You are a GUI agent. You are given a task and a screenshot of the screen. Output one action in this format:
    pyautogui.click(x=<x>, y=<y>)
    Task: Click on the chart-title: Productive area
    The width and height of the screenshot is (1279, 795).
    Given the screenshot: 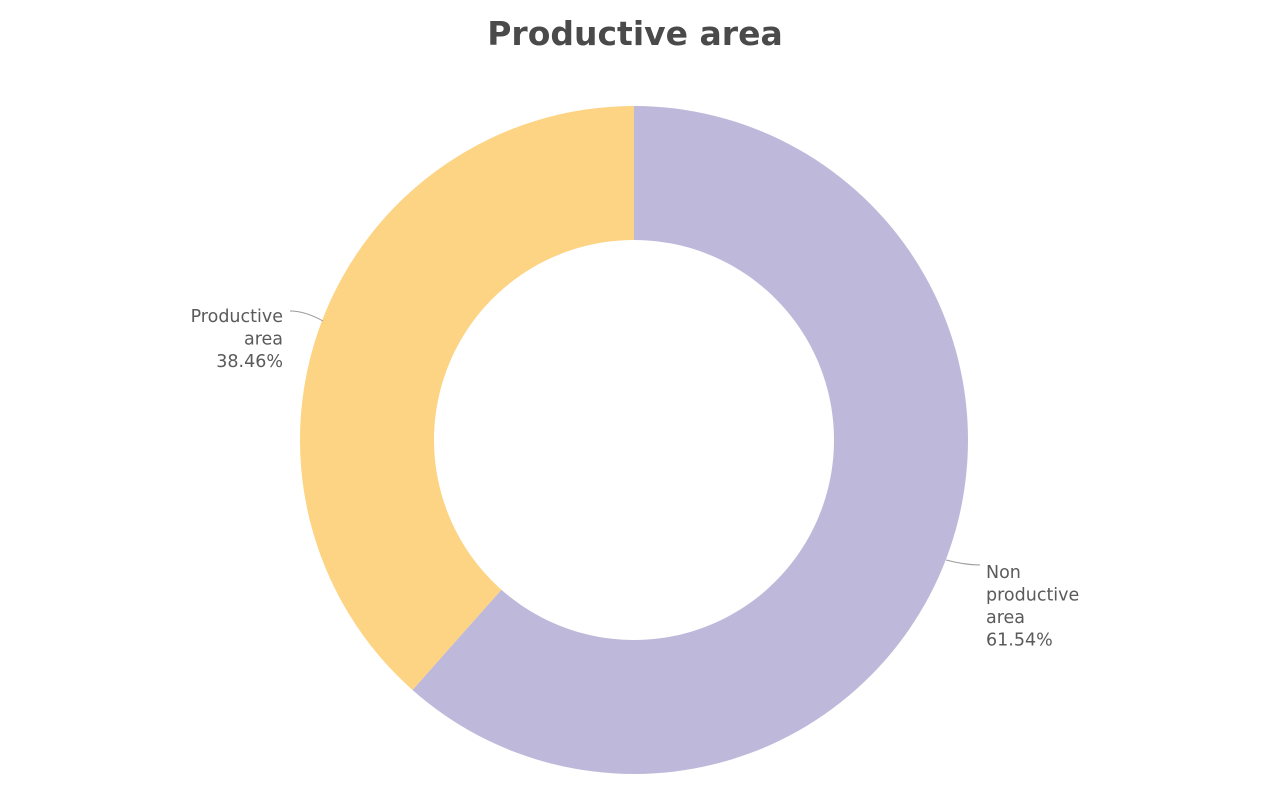 What is the action you would take?
    pyautogui.click(x=635, y=33)
    